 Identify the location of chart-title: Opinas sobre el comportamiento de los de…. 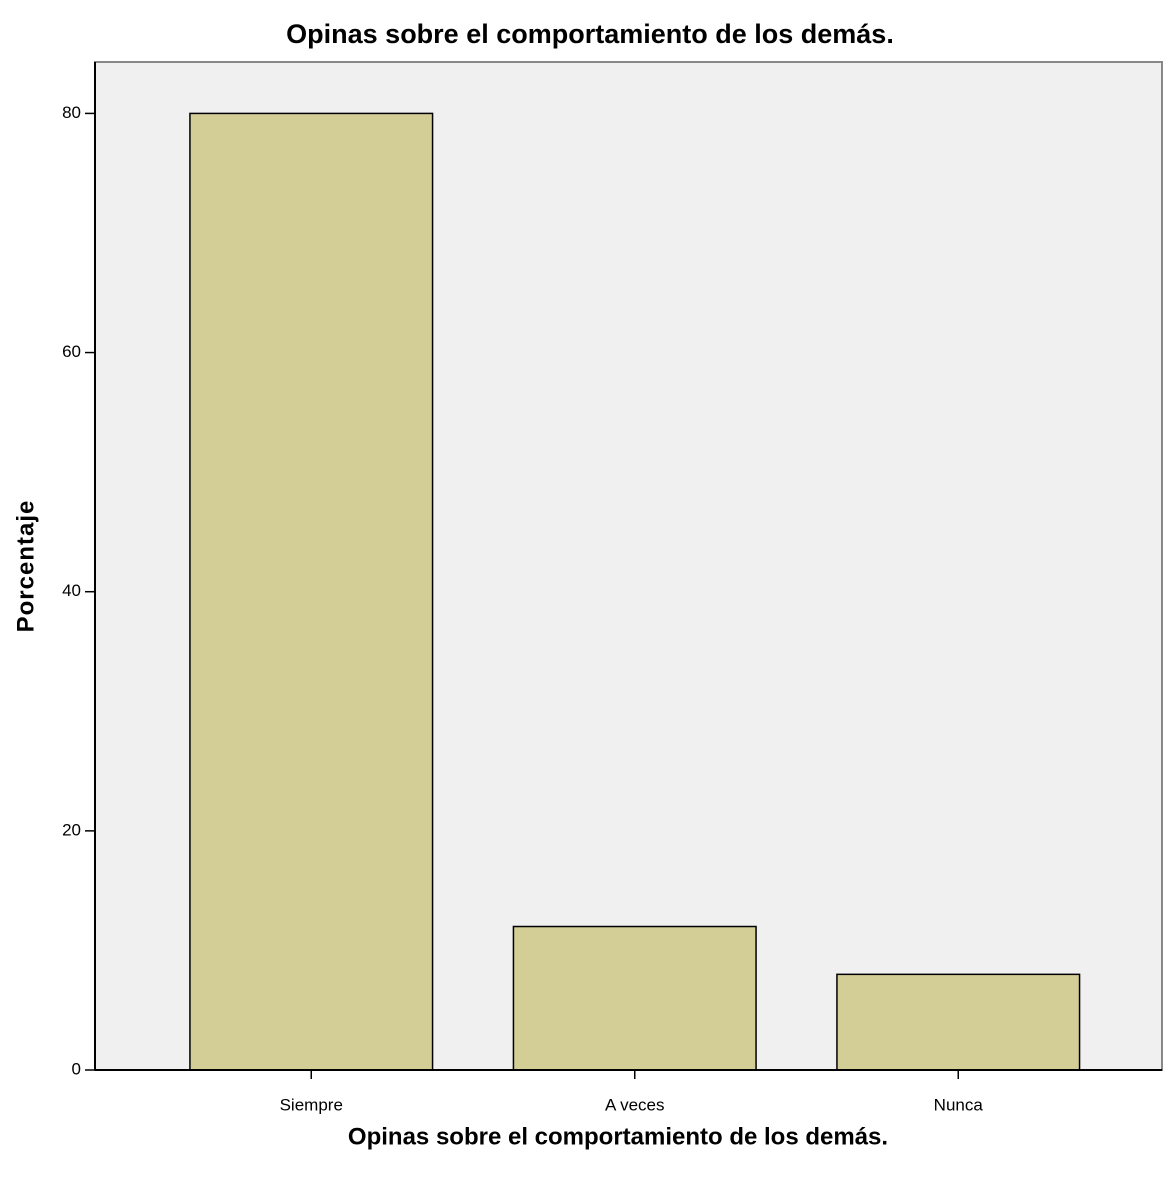
(590, 34).